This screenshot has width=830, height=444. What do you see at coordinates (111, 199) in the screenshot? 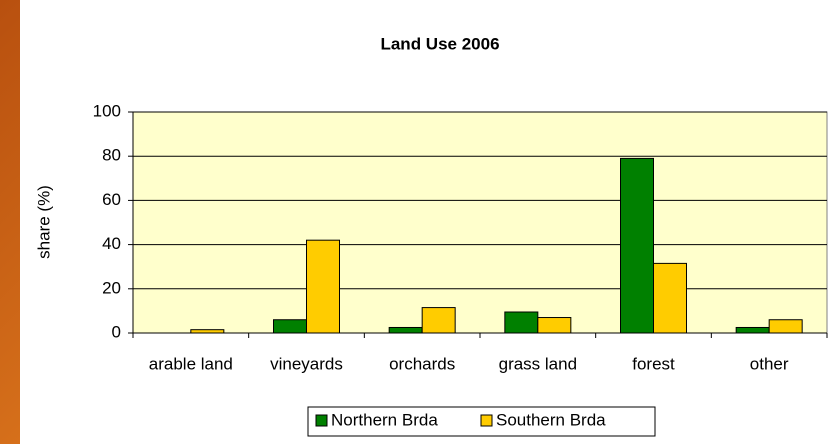
I see `y-tick-label: 60` at bounding box center [111, 199].